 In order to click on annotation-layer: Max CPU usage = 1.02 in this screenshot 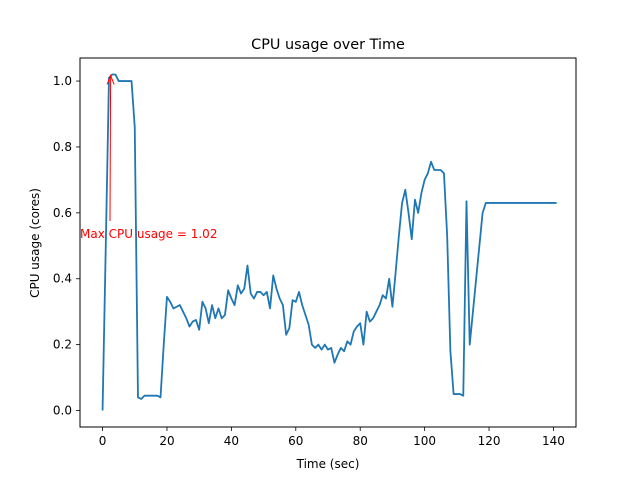, I will do `click(148, 157)`.